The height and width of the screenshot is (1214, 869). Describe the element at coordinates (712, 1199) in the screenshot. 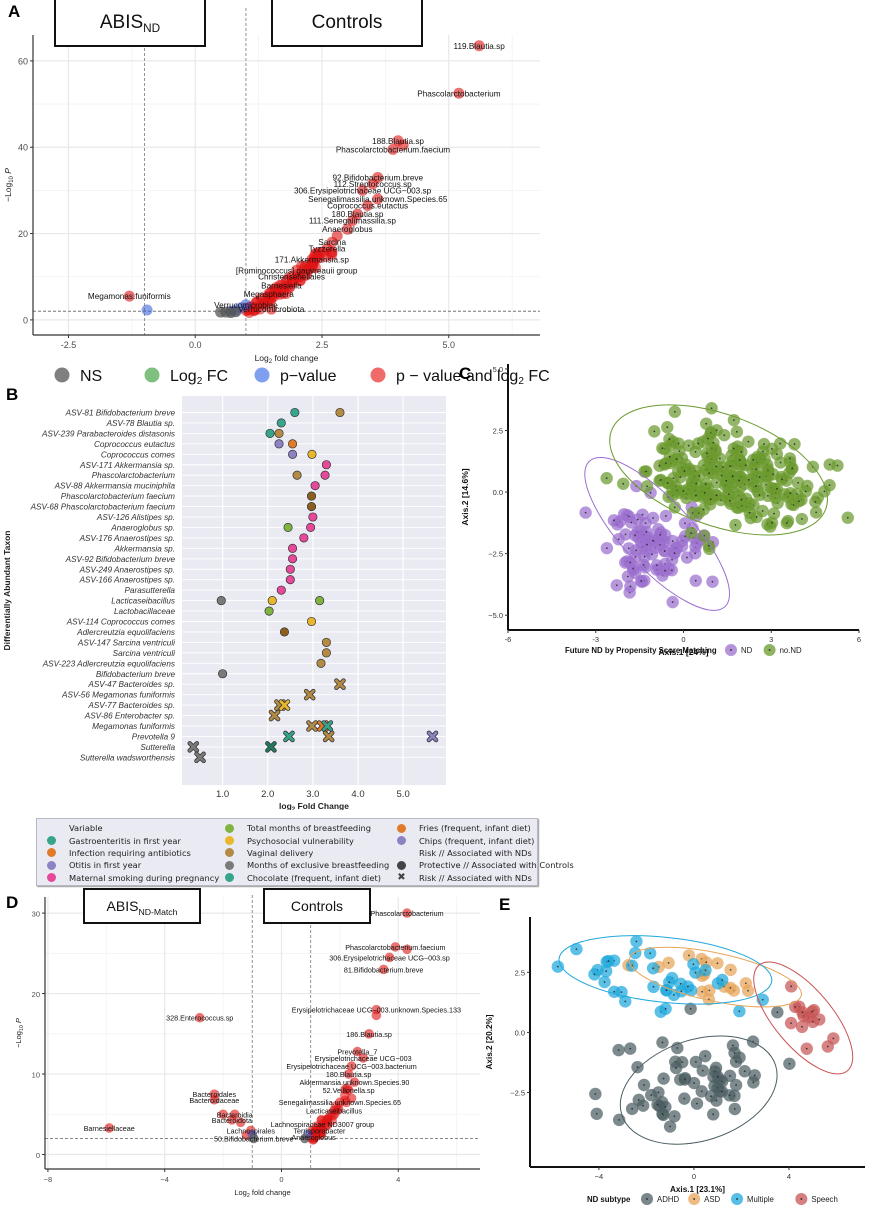

I see `legend-label: ASD` at that location.